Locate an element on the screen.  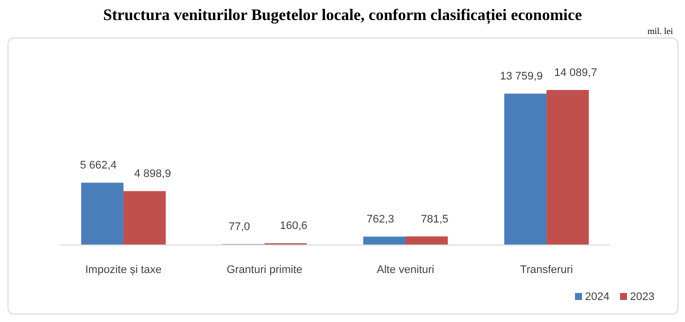
data-label: 160,6 is located at coordinates (294, 226).